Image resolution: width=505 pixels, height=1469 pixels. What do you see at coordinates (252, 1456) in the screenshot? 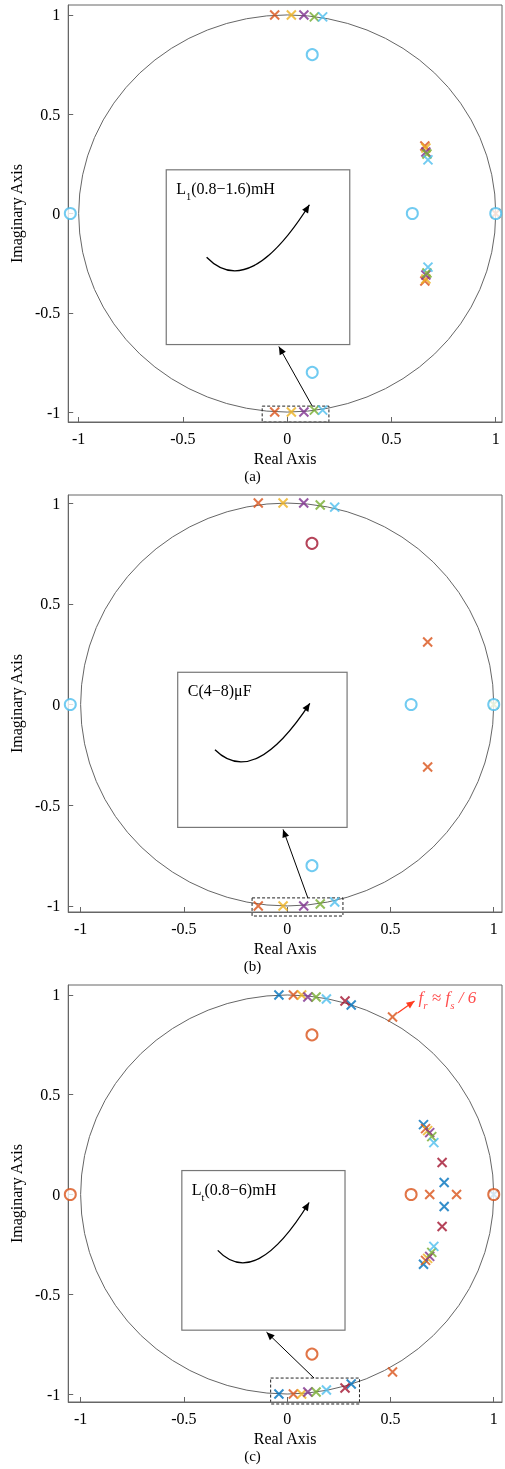
I see `text: (c)` at bounding box center [252, 1456].